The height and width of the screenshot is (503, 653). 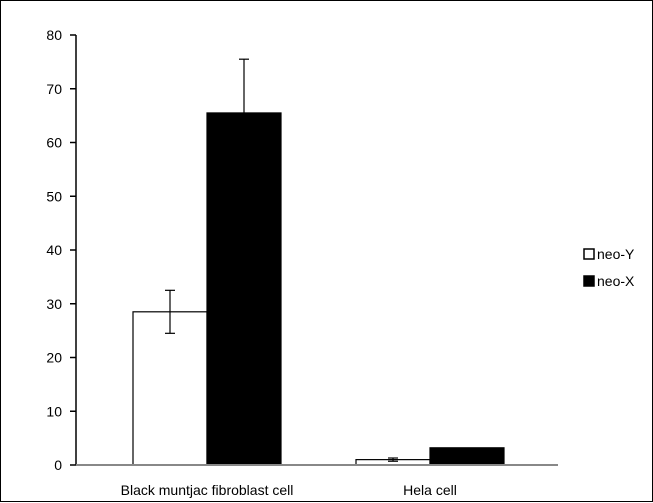 I want to click on y-axis: 0 10 20 30 40 50 60 70 80, so click(x=61, y=250).